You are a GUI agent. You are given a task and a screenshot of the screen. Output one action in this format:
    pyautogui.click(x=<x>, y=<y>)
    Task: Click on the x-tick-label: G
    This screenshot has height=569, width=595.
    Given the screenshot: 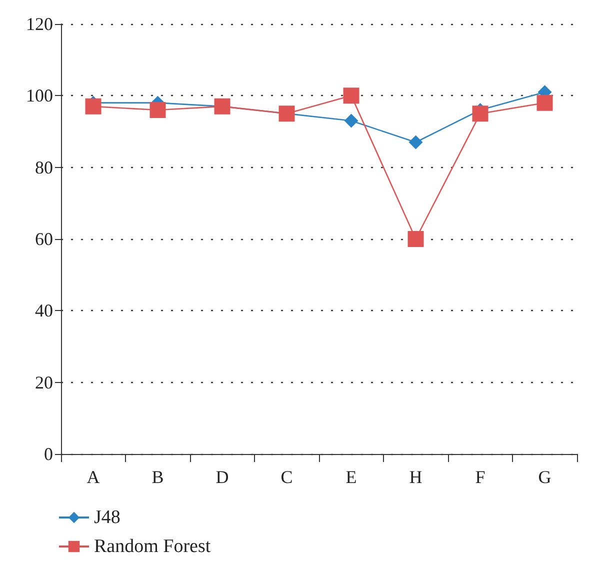 What is the action you would take?
    pyautogui.click(x=545, y=477)
    